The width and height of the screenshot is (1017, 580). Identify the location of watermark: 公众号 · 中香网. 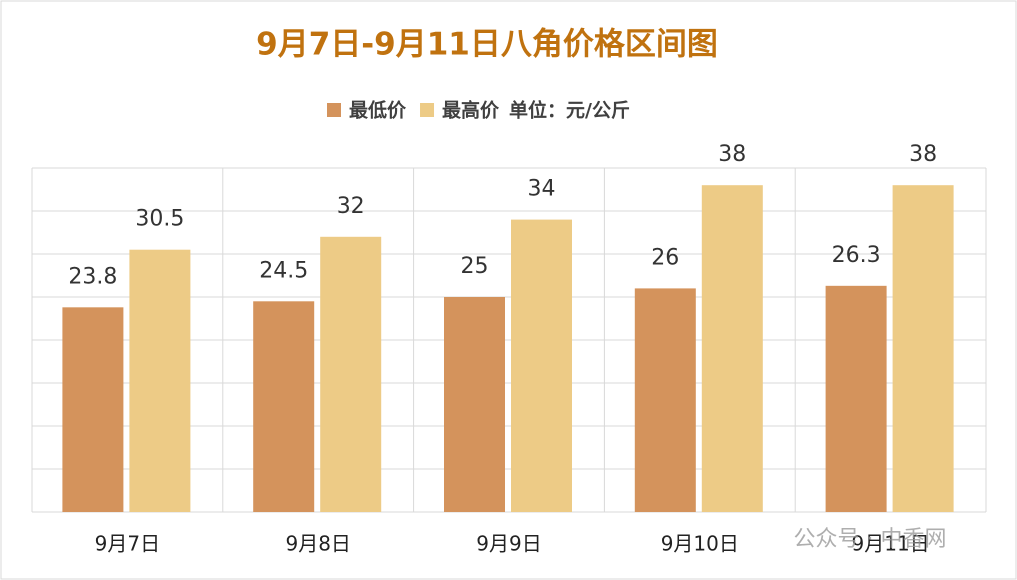
(870, 539).